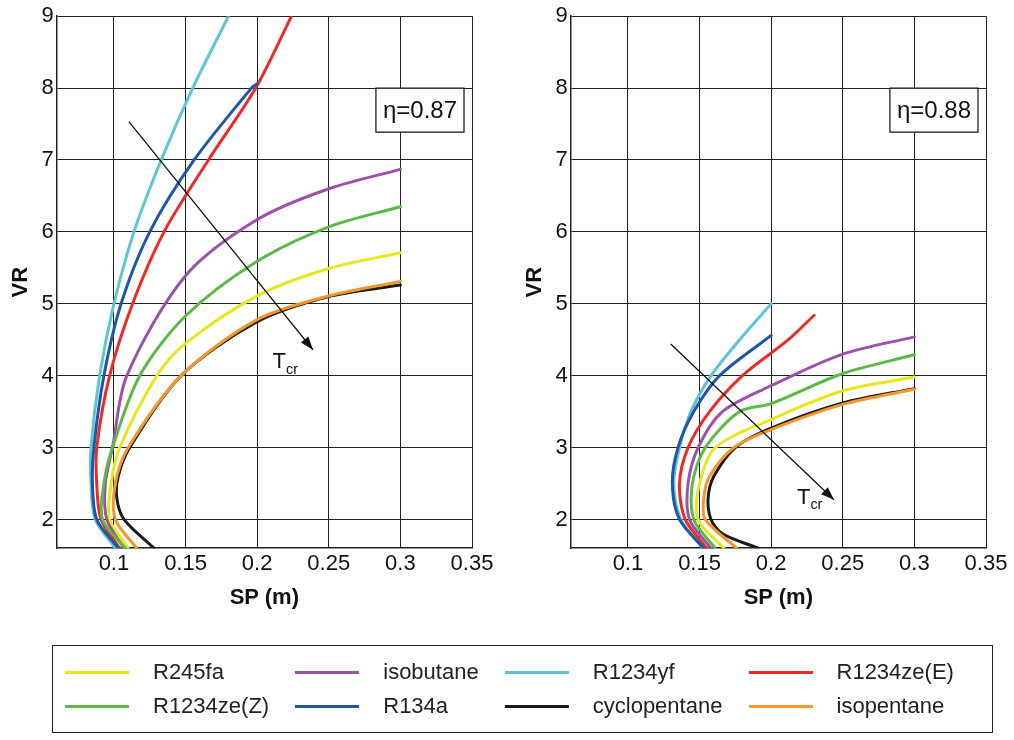  What do you see at coordinates (895, 672) in the screenshot?
I see `legend-label: R1234ze(E)` at bounding box center [895, 672].